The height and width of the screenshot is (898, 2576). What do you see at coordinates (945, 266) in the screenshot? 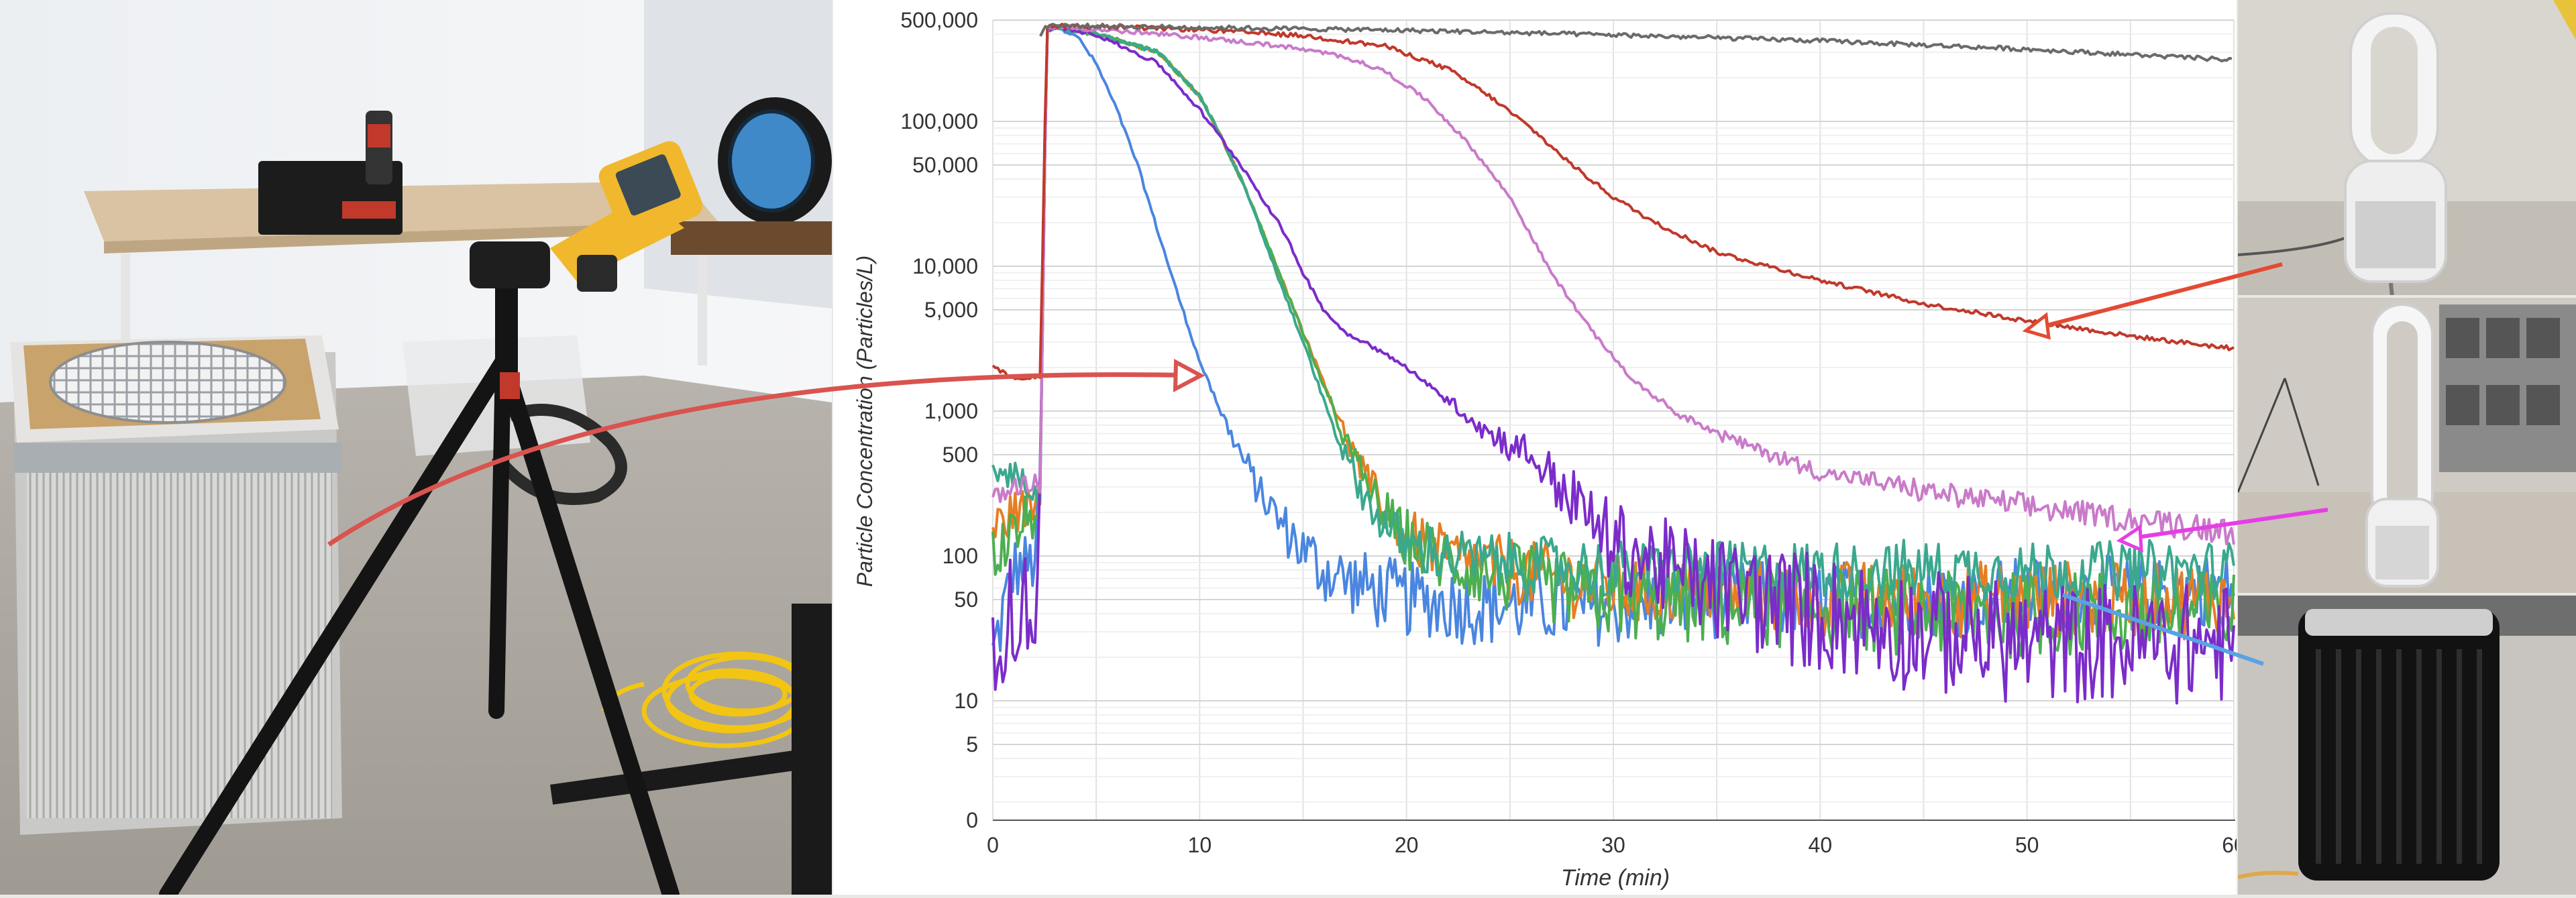
I see `y-tick-label: 10,000` at bounding box center [945, 266].